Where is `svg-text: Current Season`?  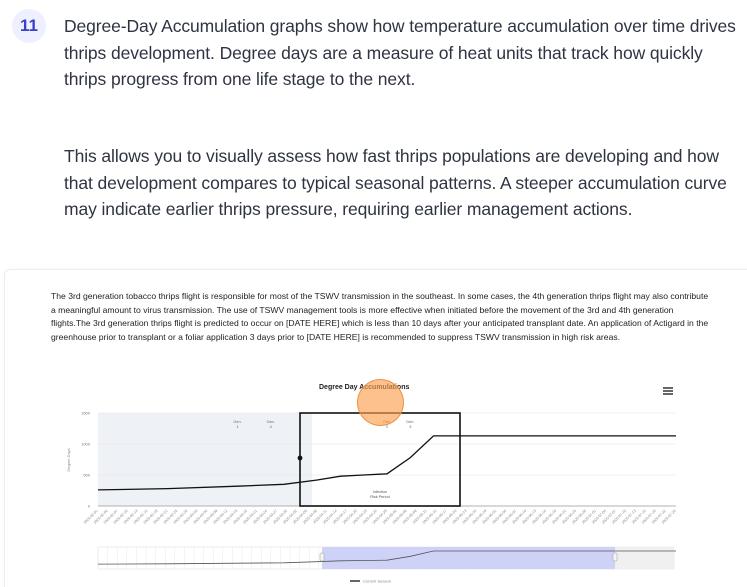 svg-text: Current Season is located at coordinates (377, 581).